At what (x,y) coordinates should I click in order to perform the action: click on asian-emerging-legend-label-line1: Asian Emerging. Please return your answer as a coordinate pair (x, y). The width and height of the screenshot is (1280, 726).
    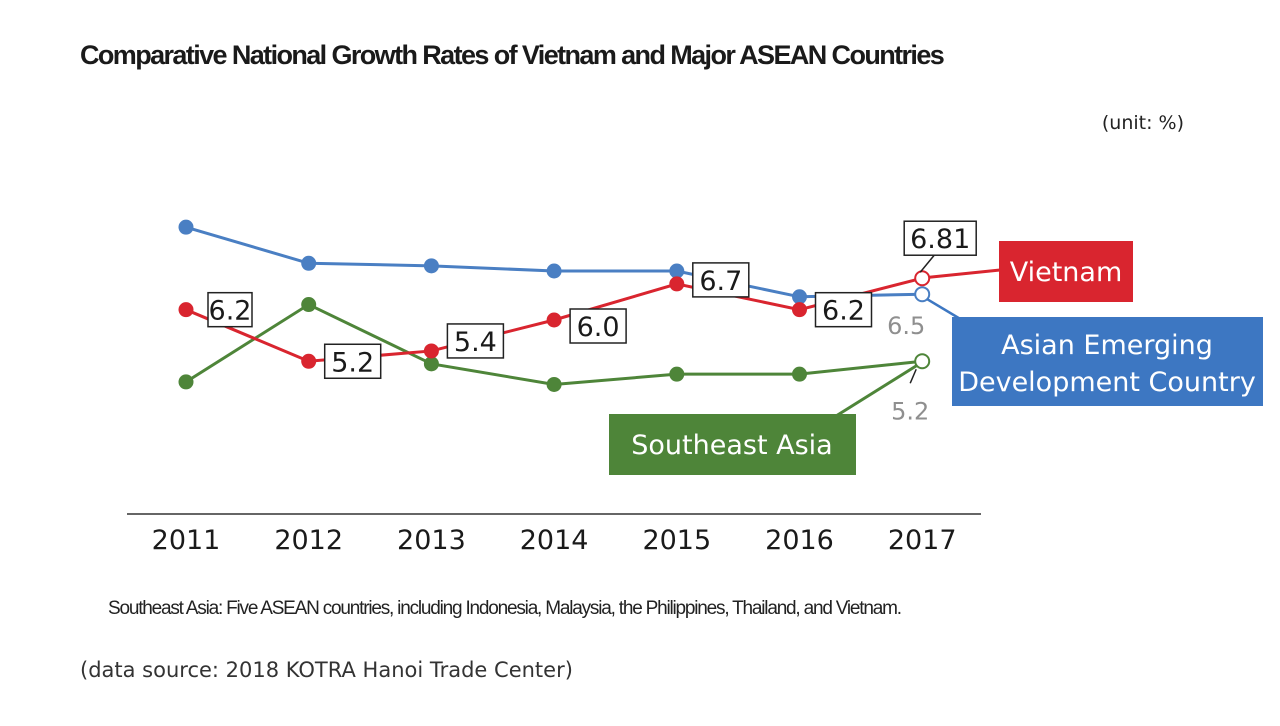
    Looking at the image, I should click on (1107, 345).